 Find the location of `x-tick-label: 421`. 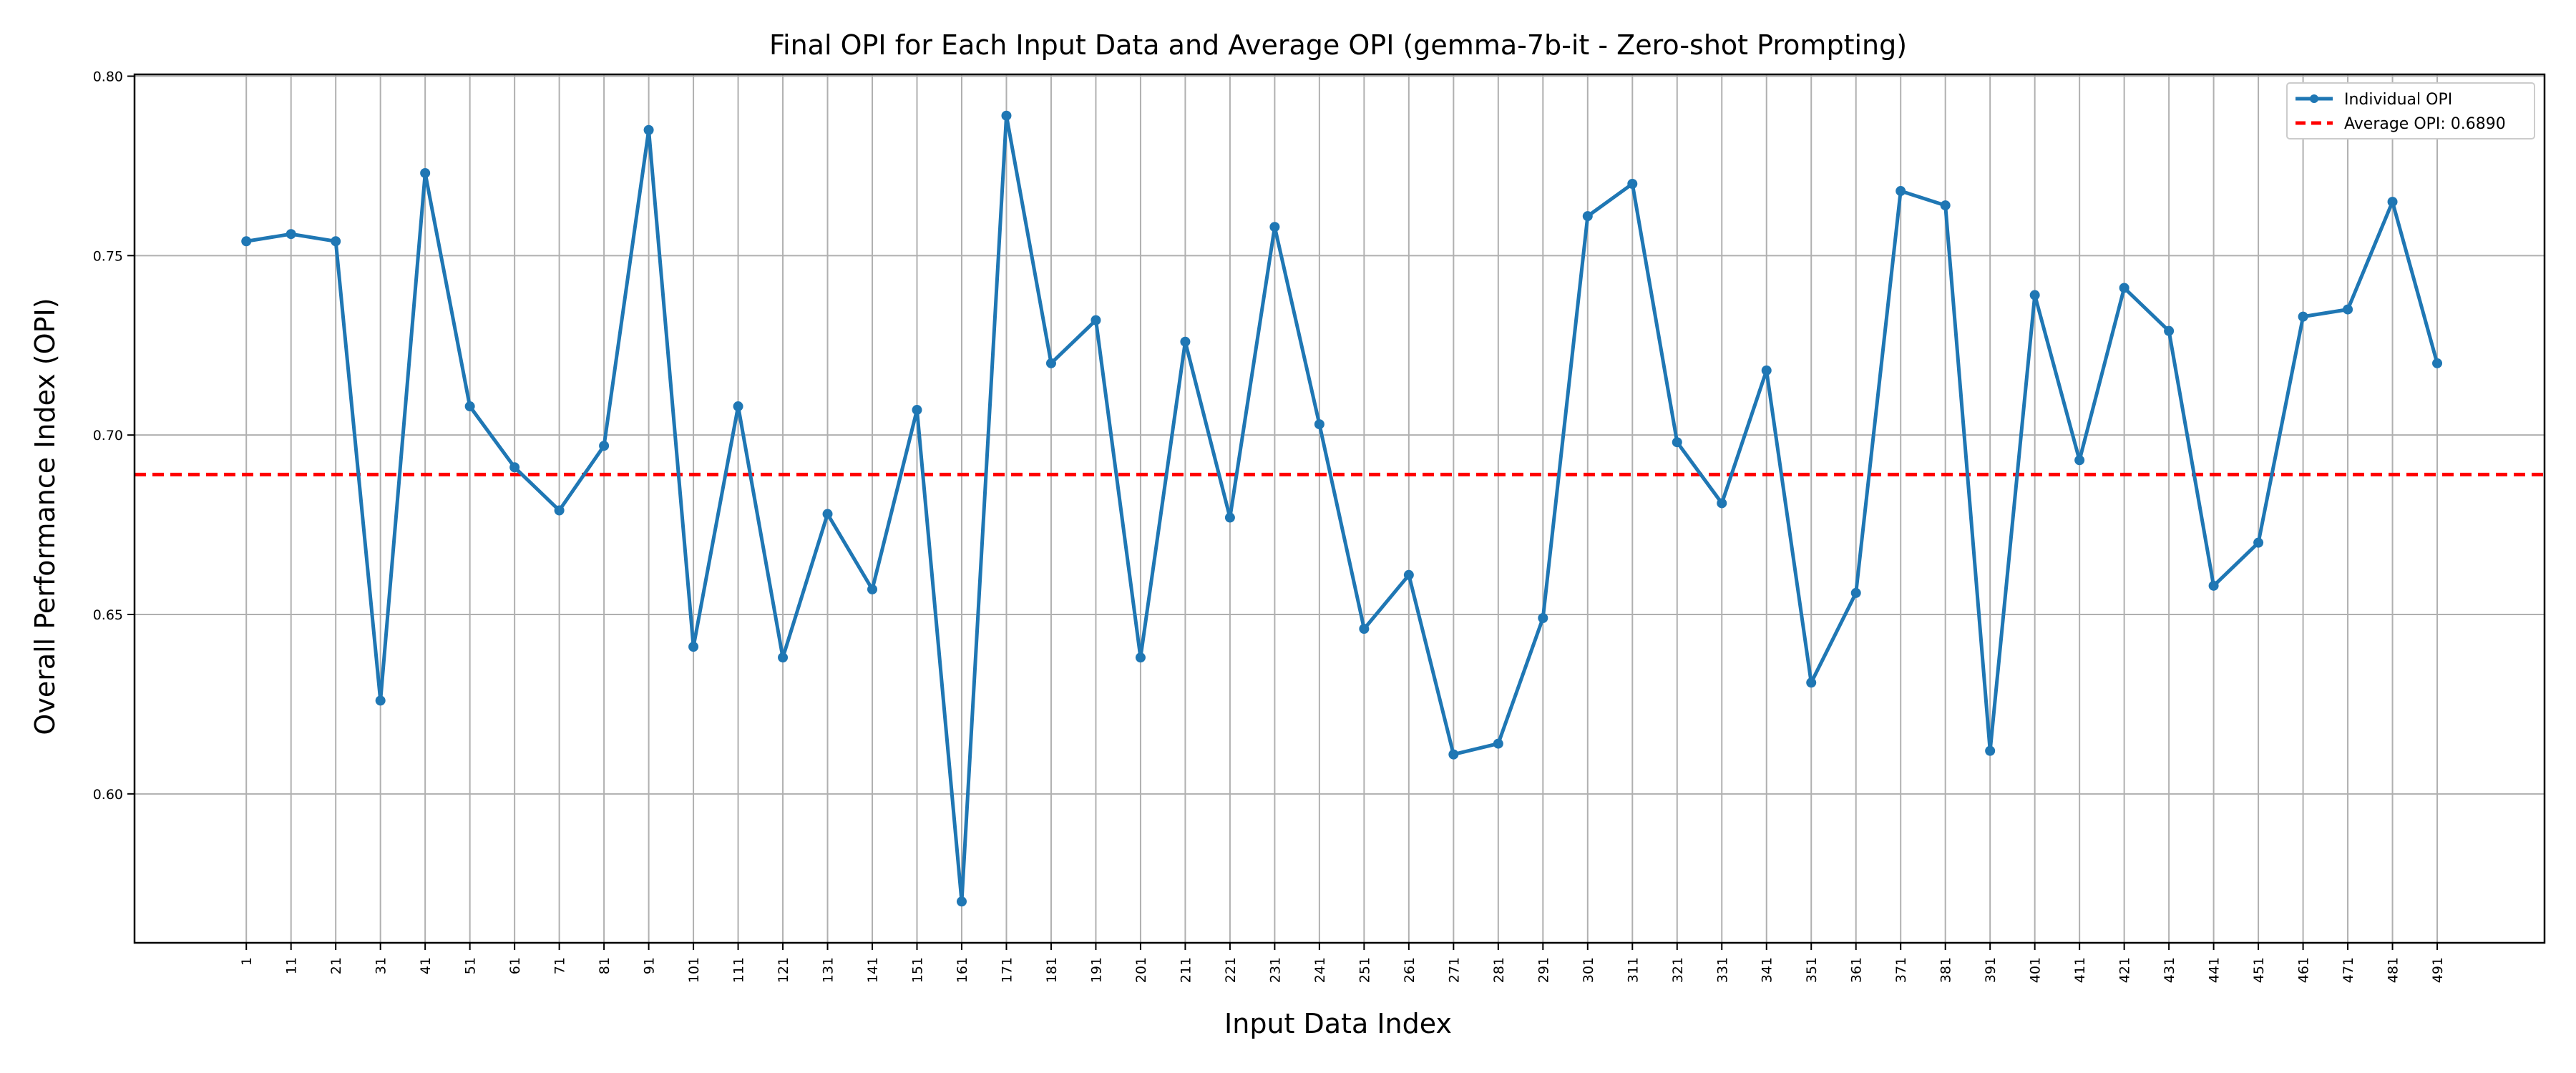

x-tick-label: 421 is located at coordinates (2125, 970).